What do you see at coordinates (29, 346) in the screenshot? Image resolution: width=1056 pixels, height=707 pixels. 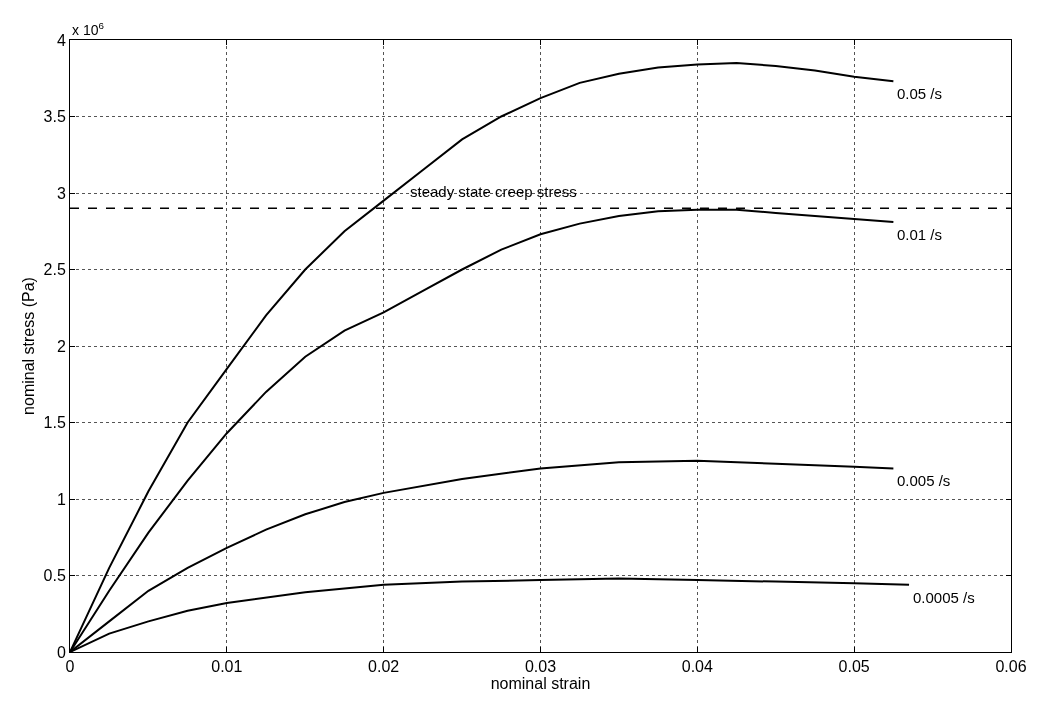 I see `y-axis-title: nominal stress (Pa)` at bounding box center [29, 346].